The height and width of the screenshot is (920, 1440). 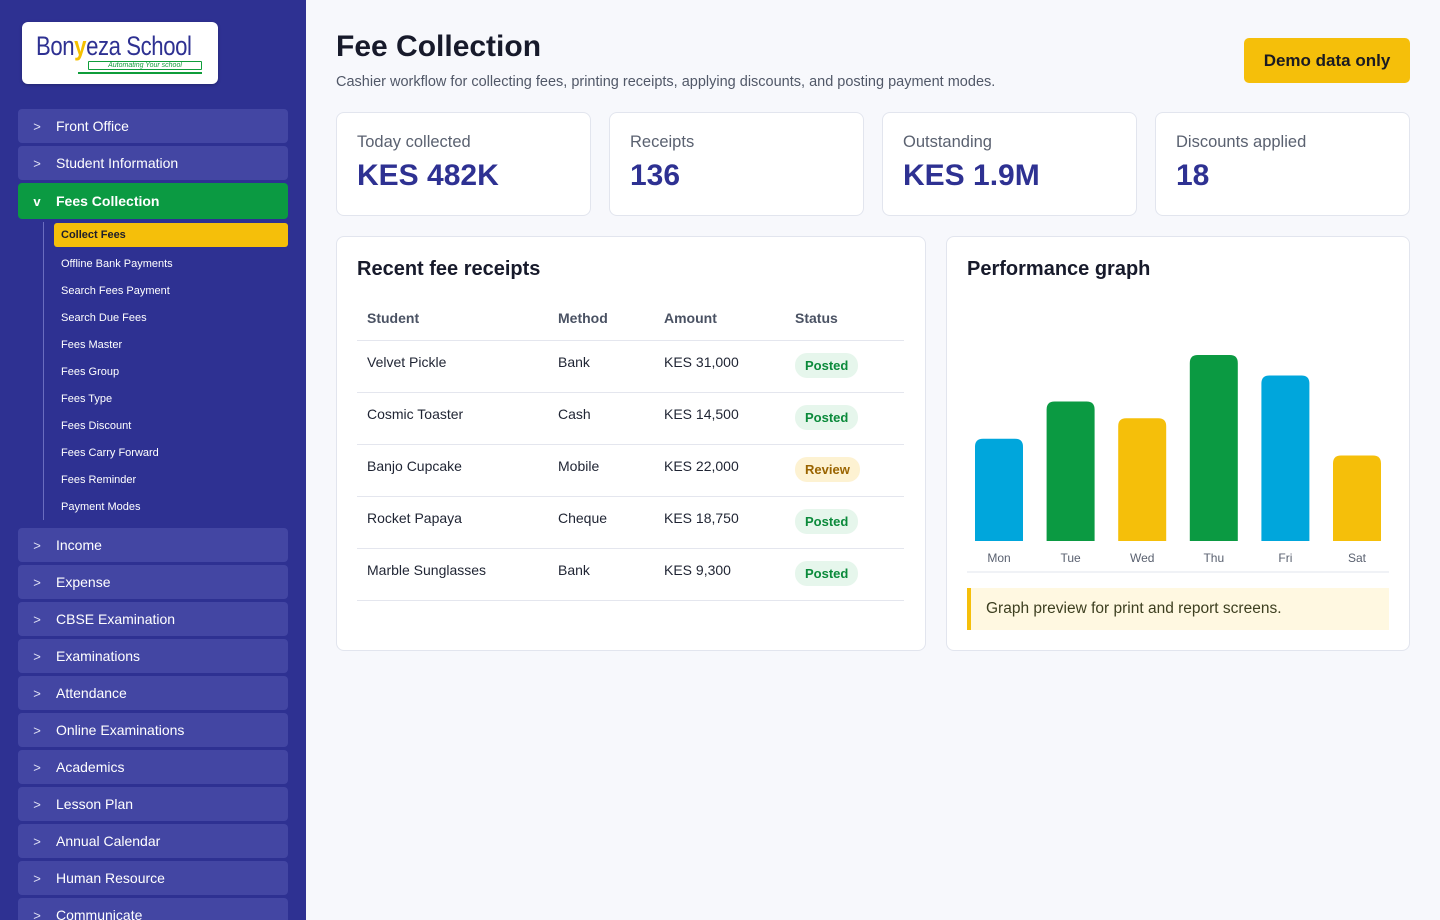 What do you see at coordinates (452, 418) in the screenshot?
I see `cell-student: Cosmic Toaster` at bounding box center [452, 418].